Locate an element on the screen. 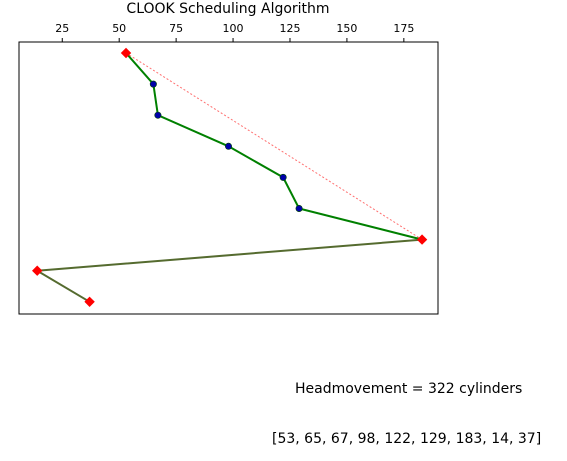 This screenshot has width=567, height=461. x-tick-label: 75 is located at coordinates (176, 28).